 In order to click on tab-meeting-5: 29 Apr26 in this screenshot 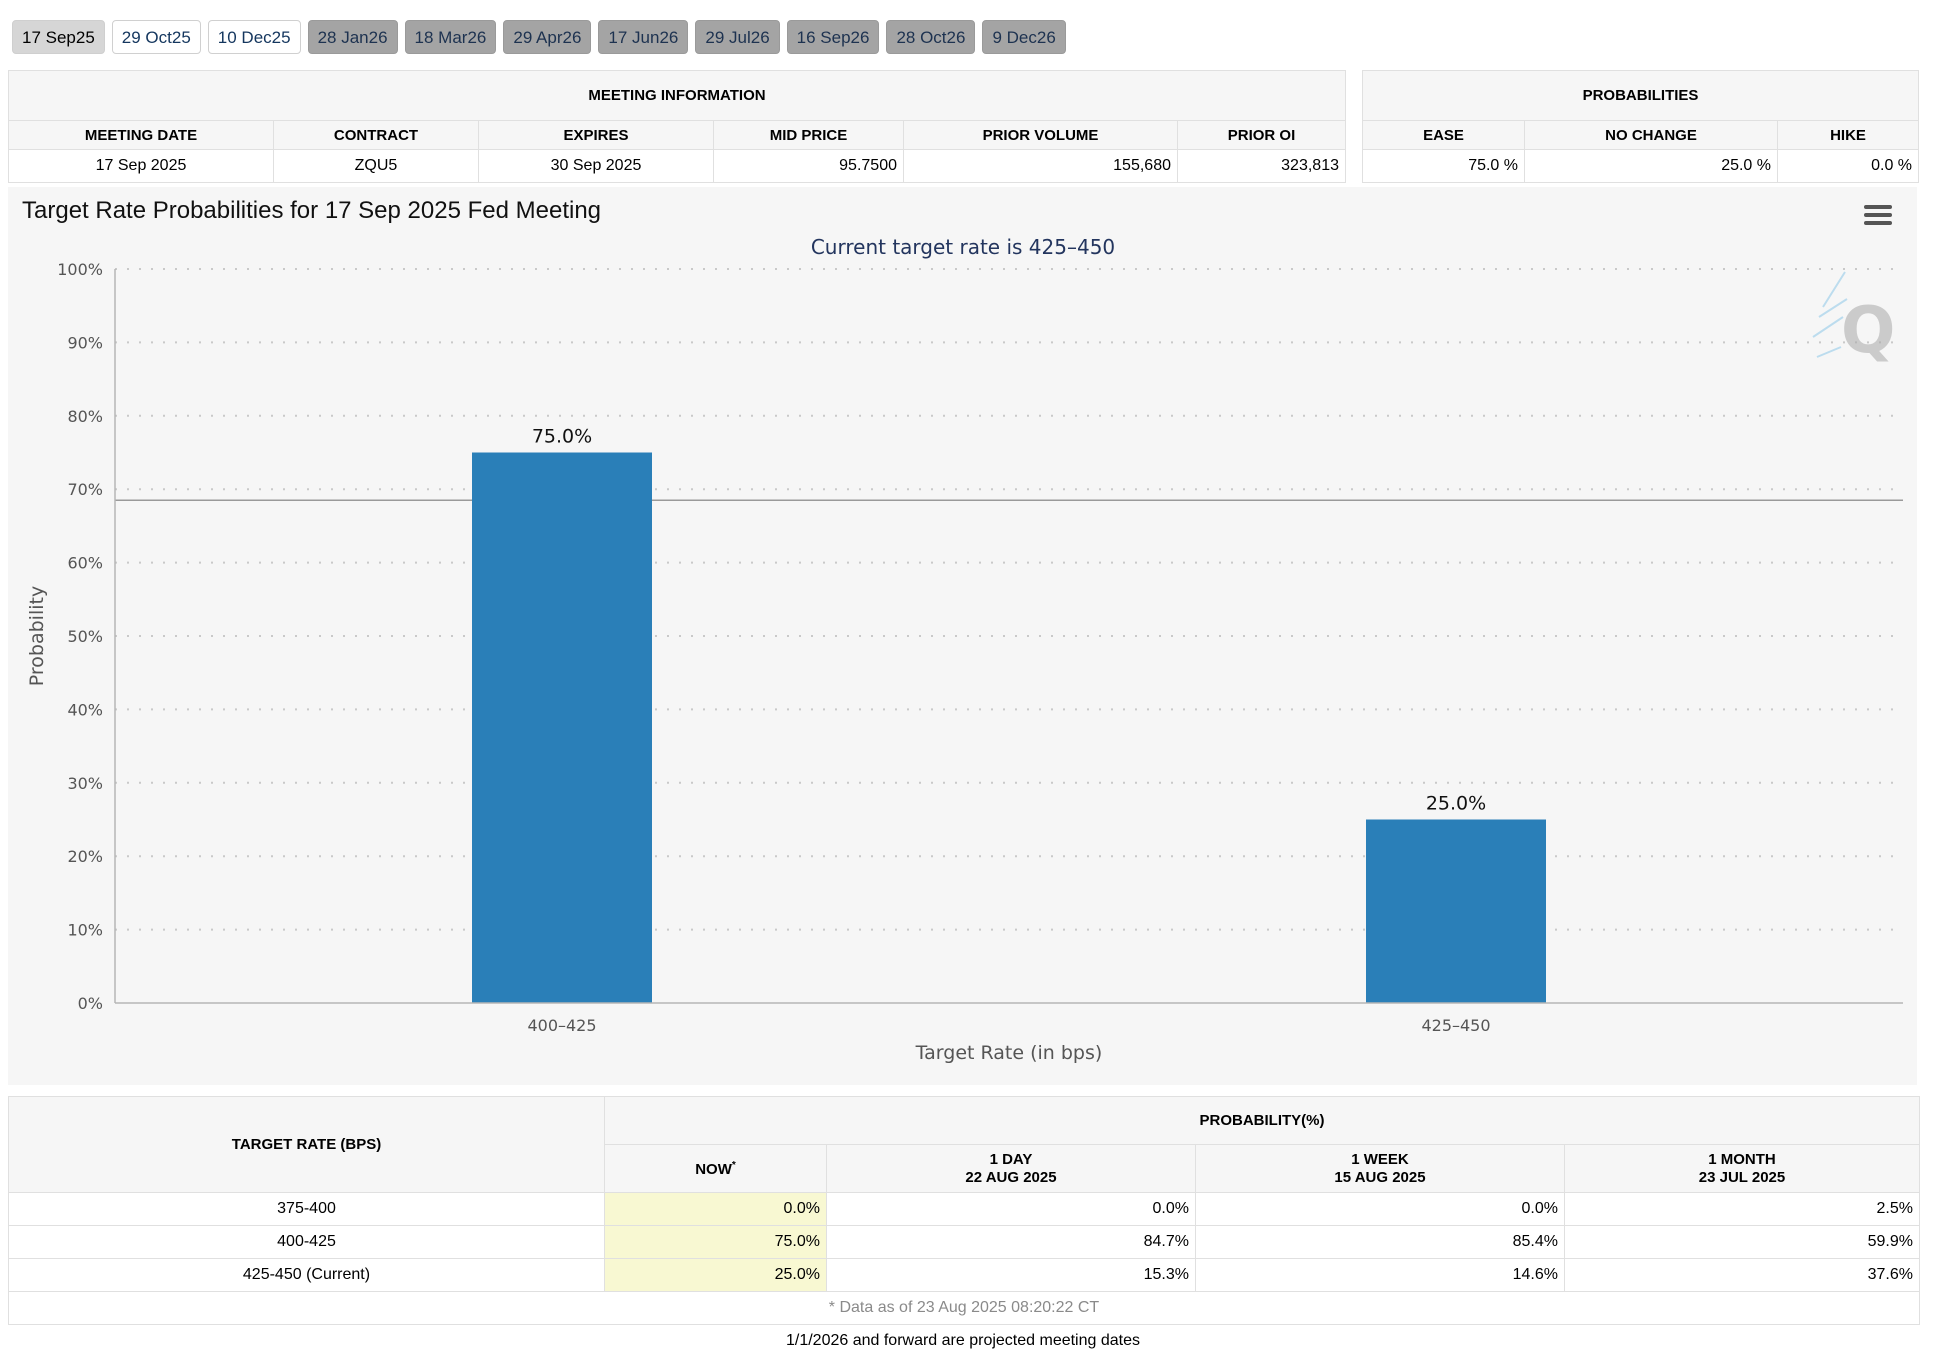, I will do `click(547, 37)`.